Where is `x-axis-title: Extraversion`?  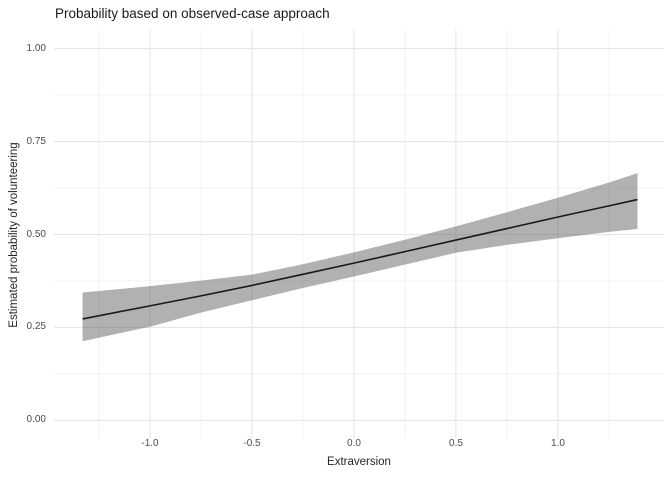 x-axis-title: Extraversion is located at coordinates (359, 462).